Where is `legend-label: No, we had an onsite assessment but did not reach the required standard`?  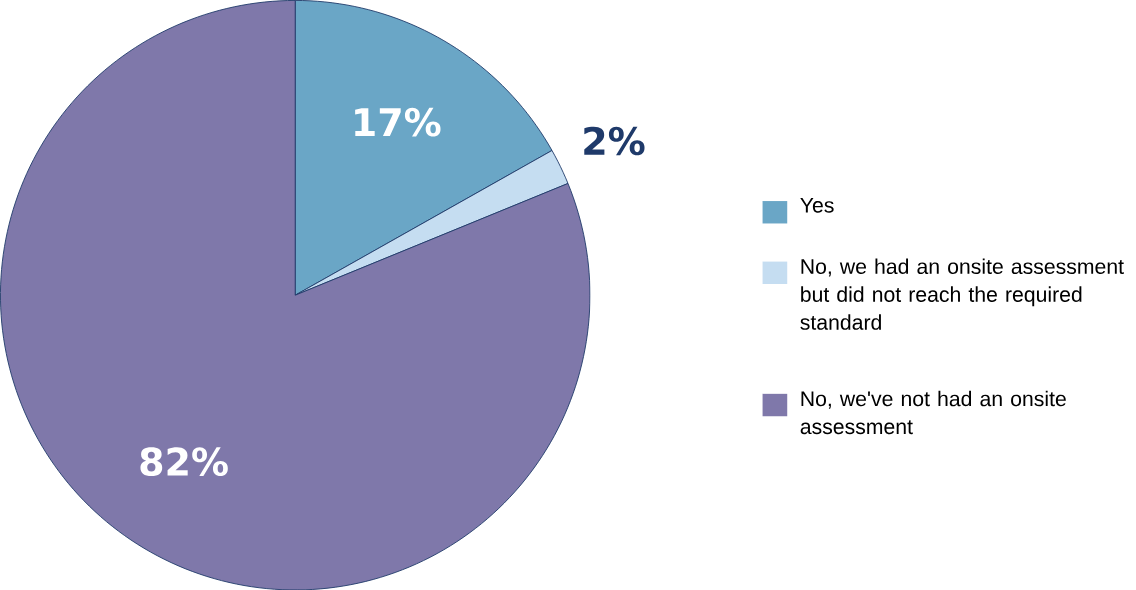 legend-label: No, we had an onsite assessment but did not reach the required standard is located at coordinates (962, 294).